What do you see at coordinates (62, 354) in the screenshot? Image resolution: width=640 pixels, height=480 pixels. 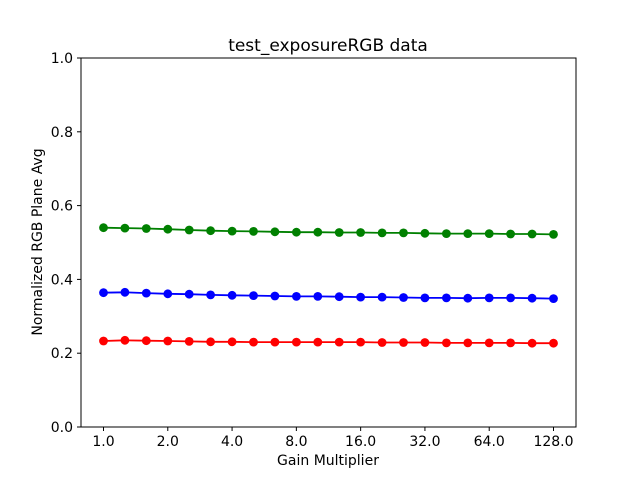 I see `y-tick-label: 0.2` at bounding box center [62, 354].